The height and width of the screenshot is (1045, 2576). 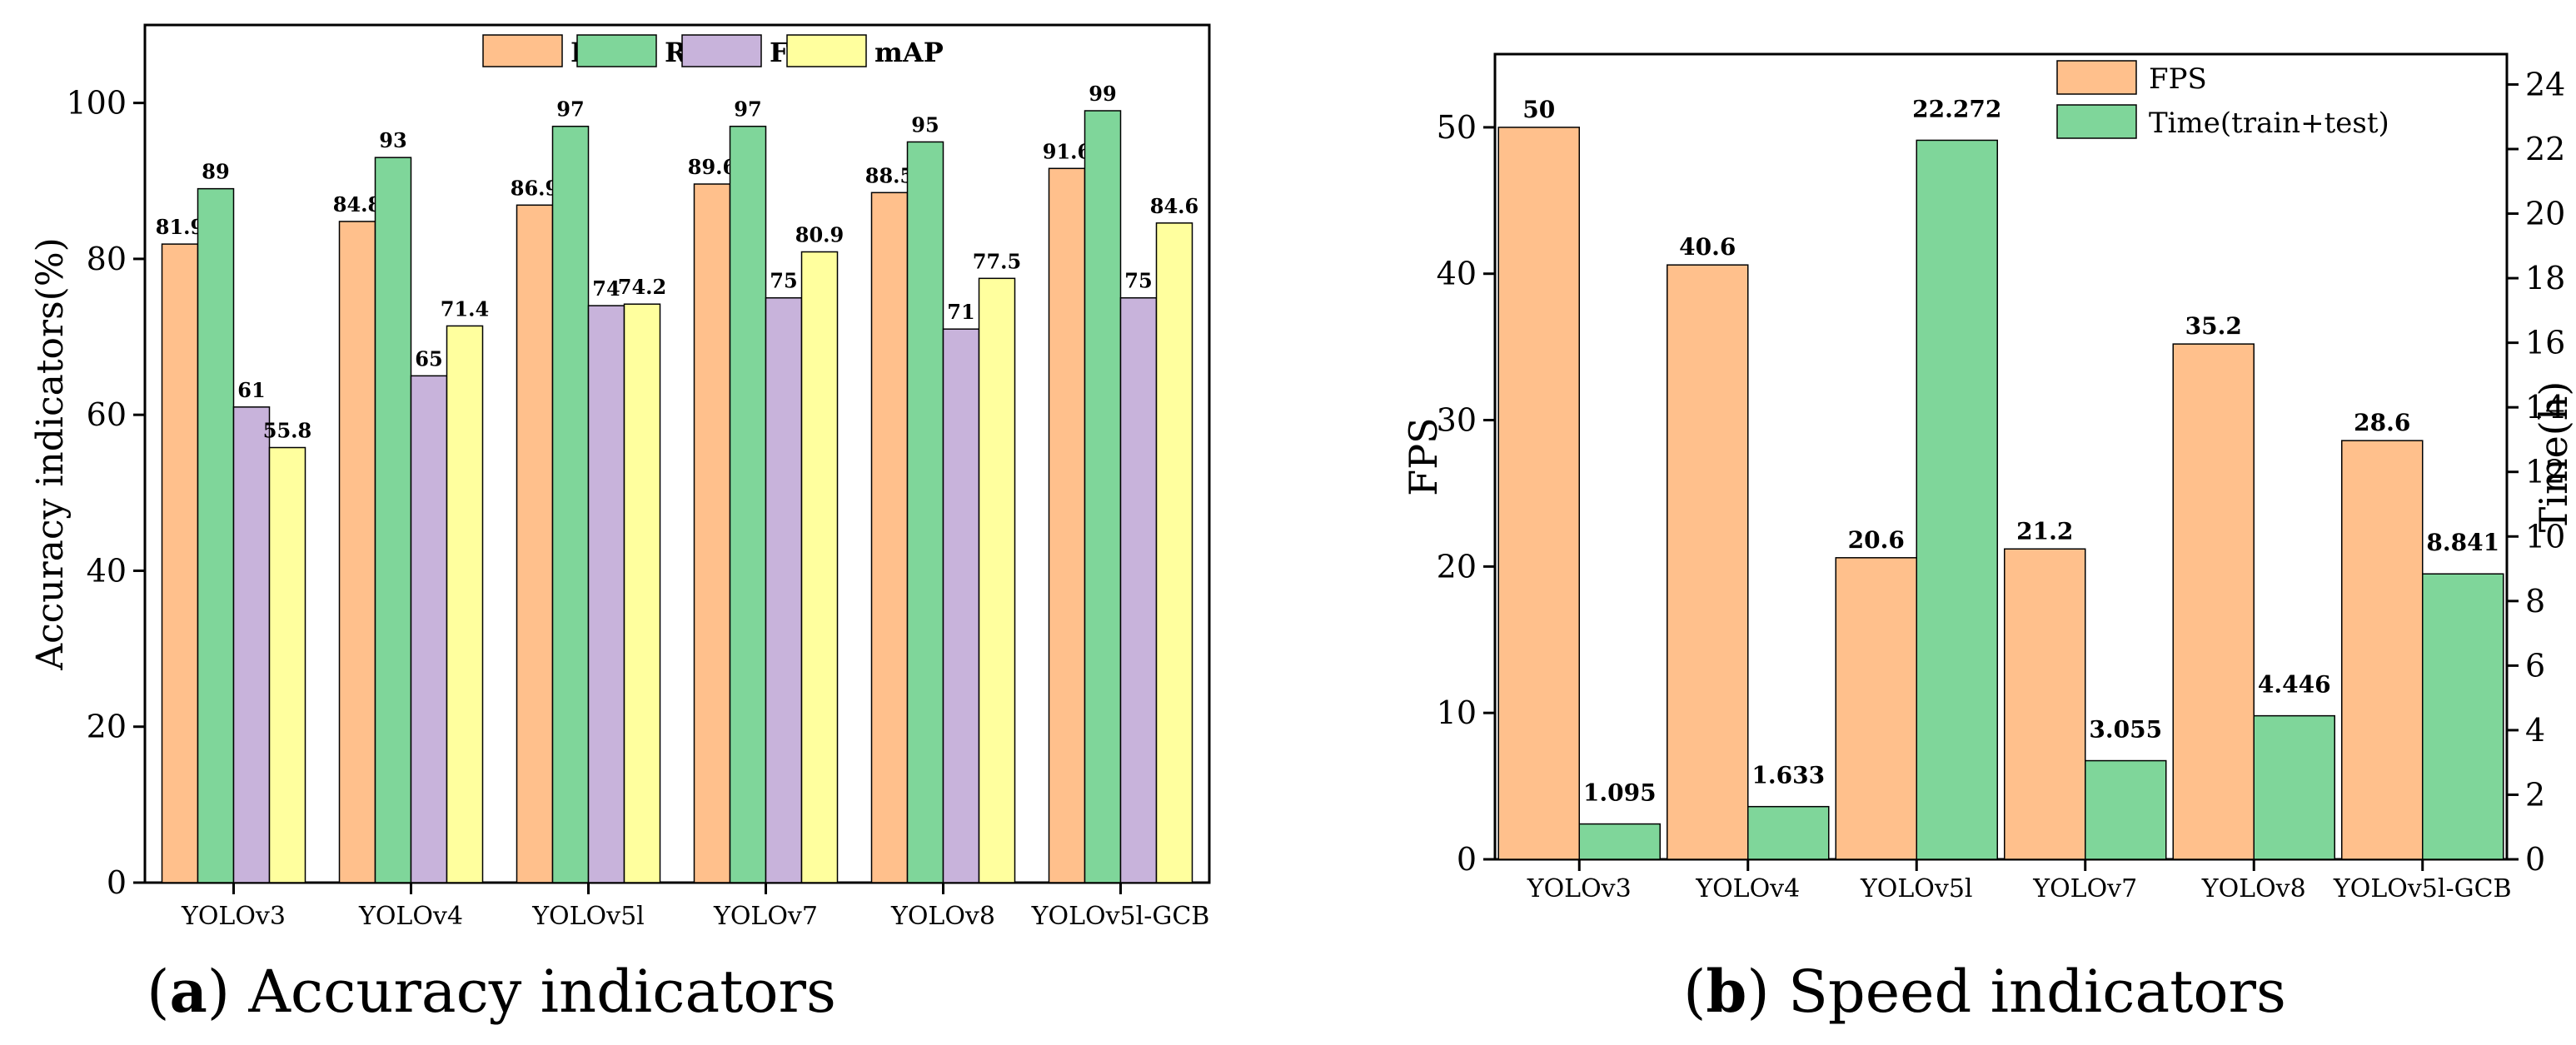 What do you see at coordinates (1538, 493) in the screenshot?
I see `bar-fps-yolov3` at bounding box center [1538, 493].